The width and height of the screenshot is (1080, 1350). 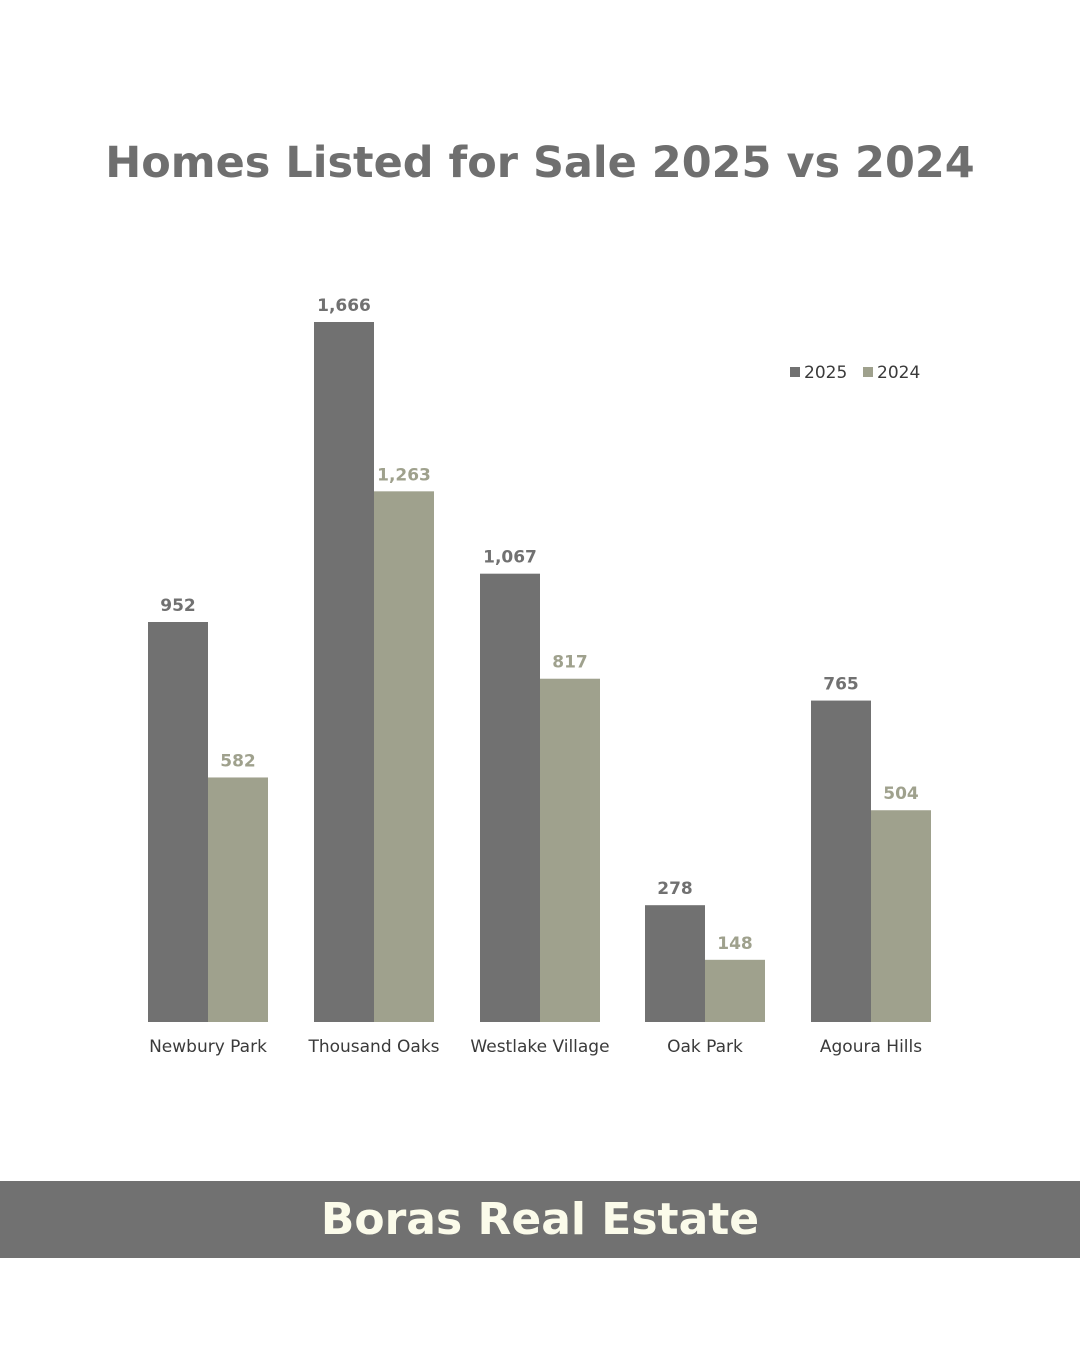 What do you see at coordinates (898, 373) in the screenshot?
I see `legend-label-2024: 2024` at bounding box center [898, 373].